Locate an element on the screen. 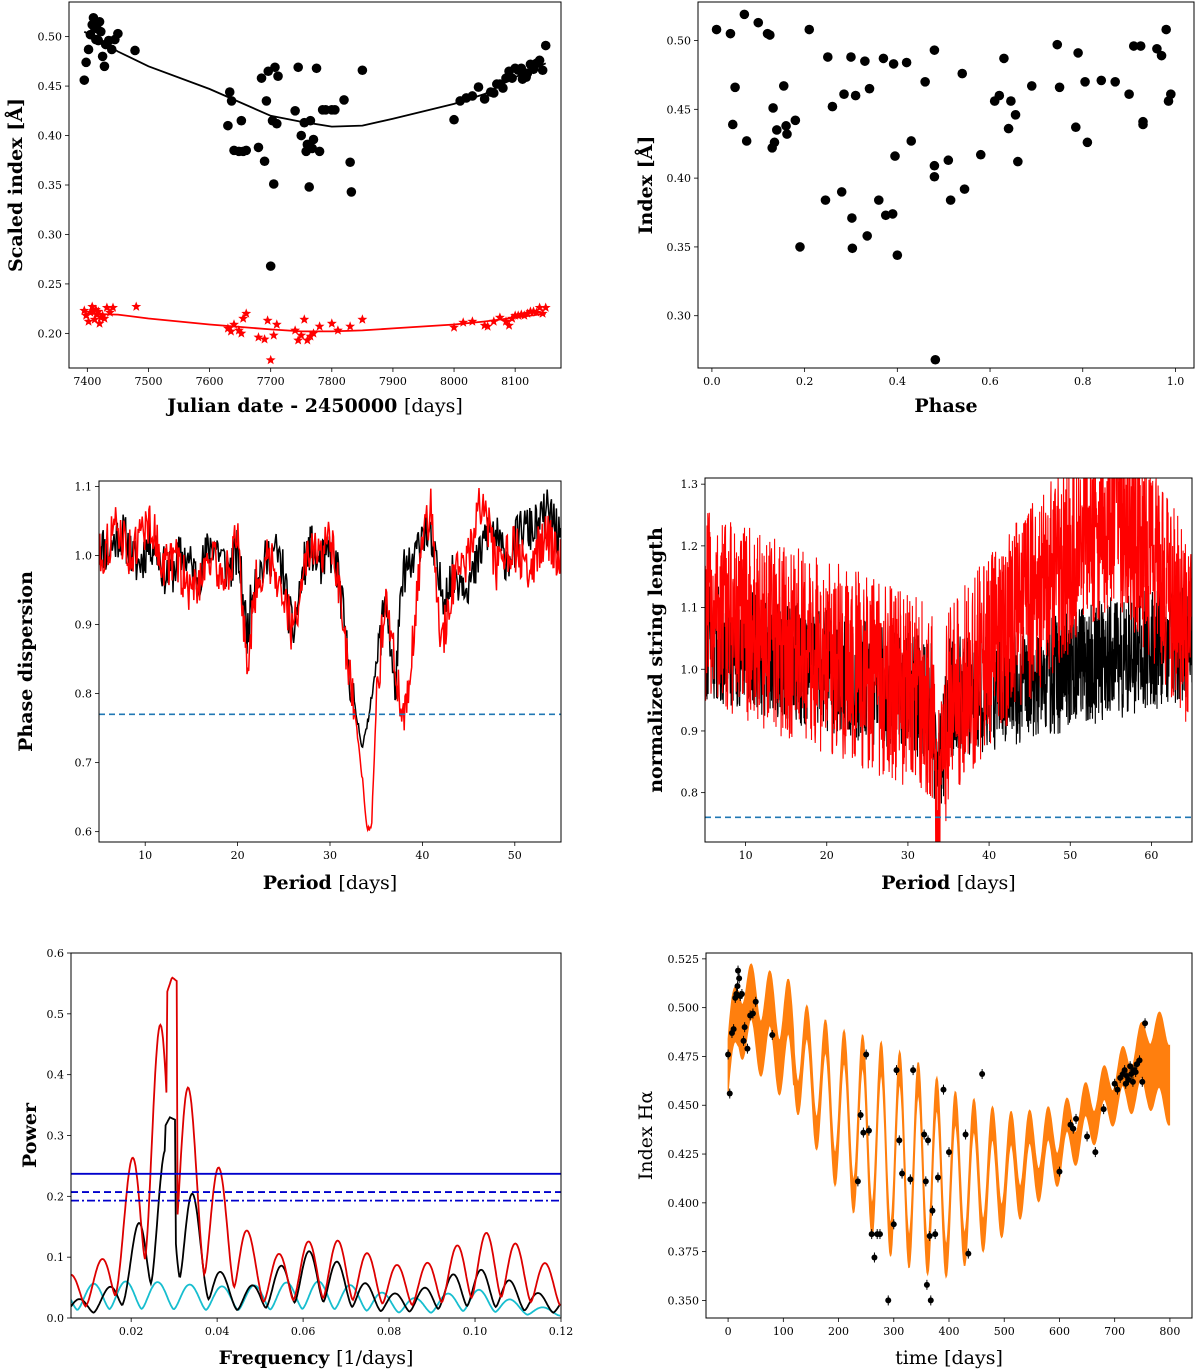 Image resolution: width=1200 pixels, height=1372 pixels. y-axis-label: Index [Å] is located at coordinates (645, 185).